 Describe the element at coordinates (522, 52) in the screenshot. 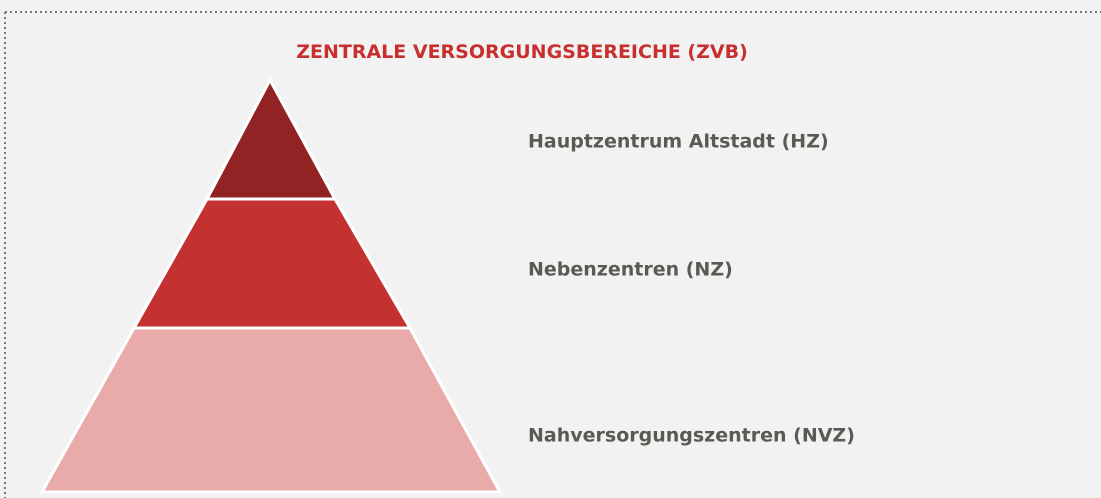

I see `title: ZENTRALE VERSORGUNGSBEREICHE (ZVB)` at that location.